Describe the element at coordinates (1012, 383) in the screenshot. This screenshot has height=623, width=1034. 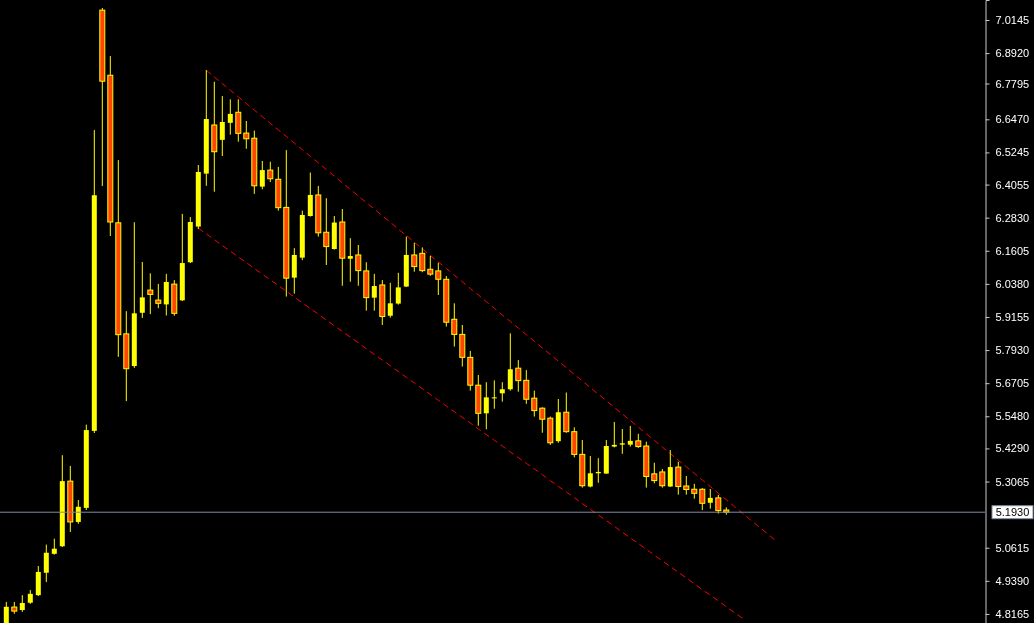
I see `y-tick-label: 5.6705` at that location.